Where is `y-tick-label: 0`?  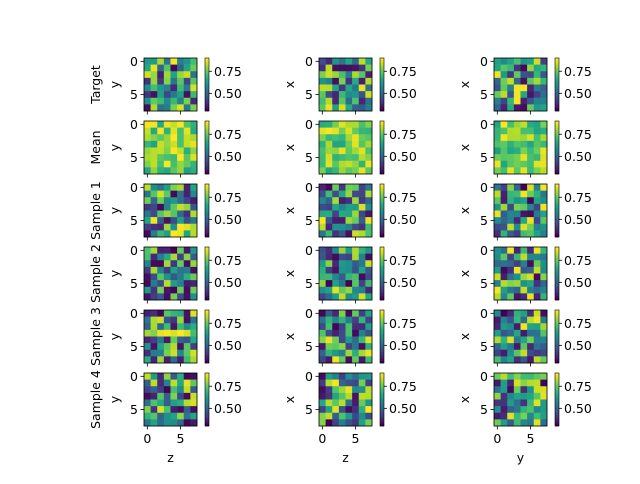
y-tick-label: 0 is located at coordinates (134, 313).